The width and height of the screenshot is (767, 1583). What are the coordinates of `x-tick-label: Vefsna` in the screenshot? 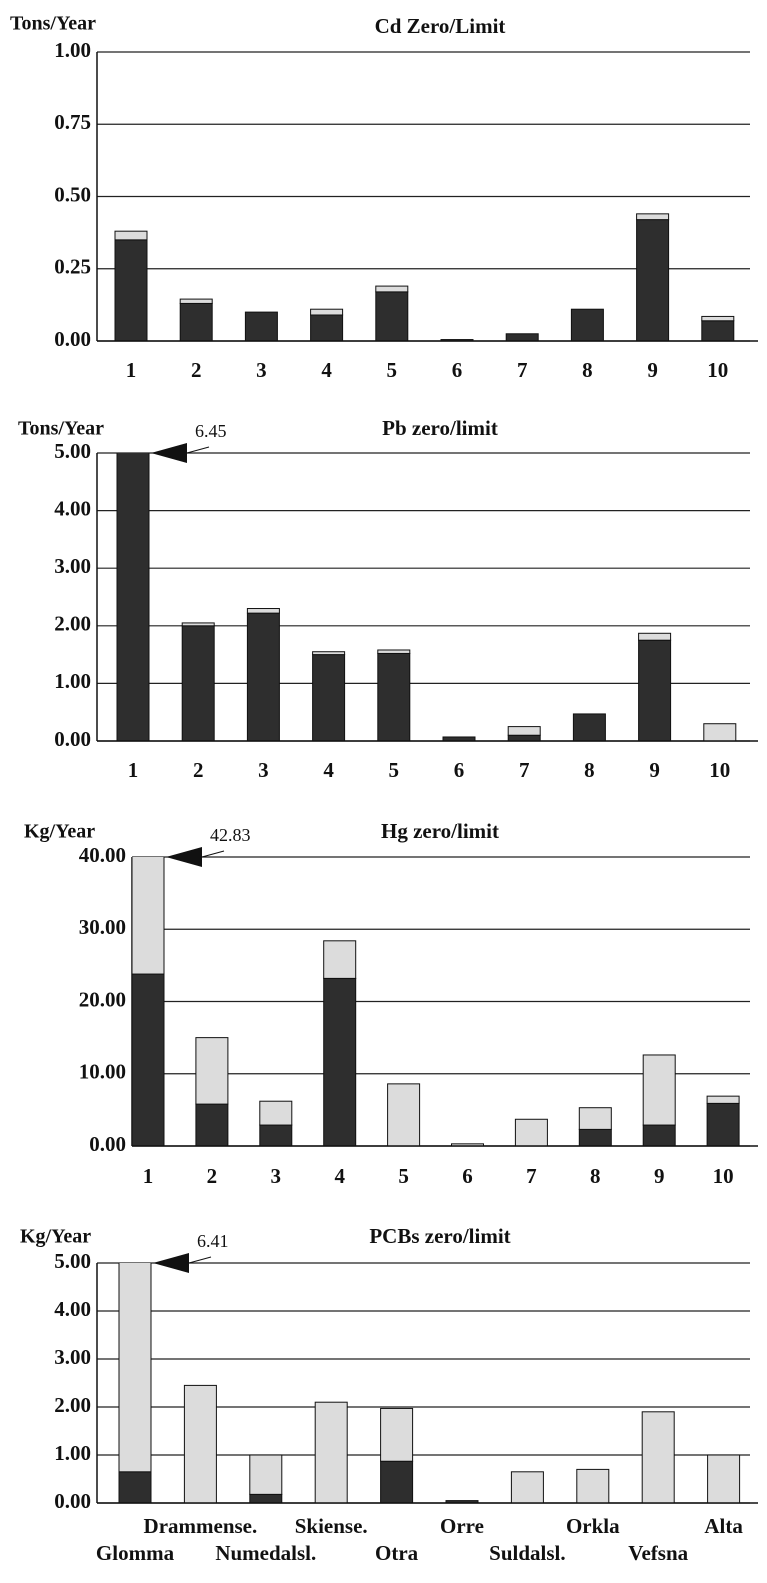 It's located at (658, 1553).